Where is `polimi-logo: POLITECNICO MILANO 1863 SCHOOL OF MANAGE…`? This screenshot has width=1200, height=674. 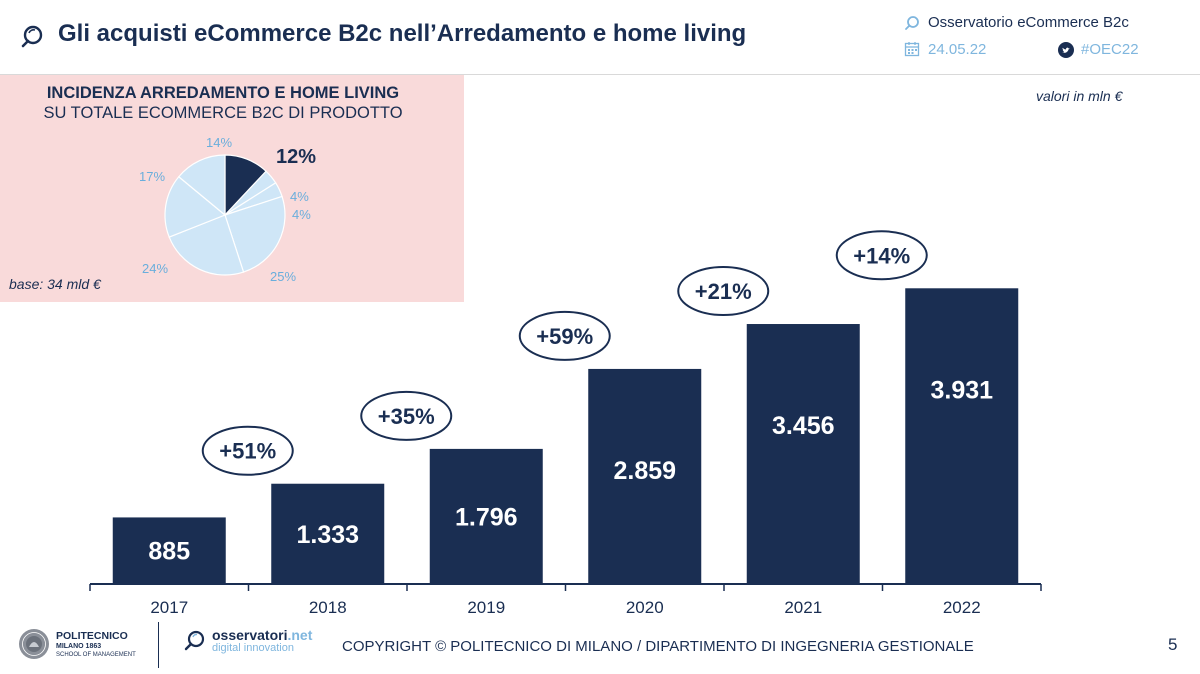 polimi-logo: POLITECNICO MILANO 1863 SCHOOL OF MANAGE… is located at coordinates (88, 647).